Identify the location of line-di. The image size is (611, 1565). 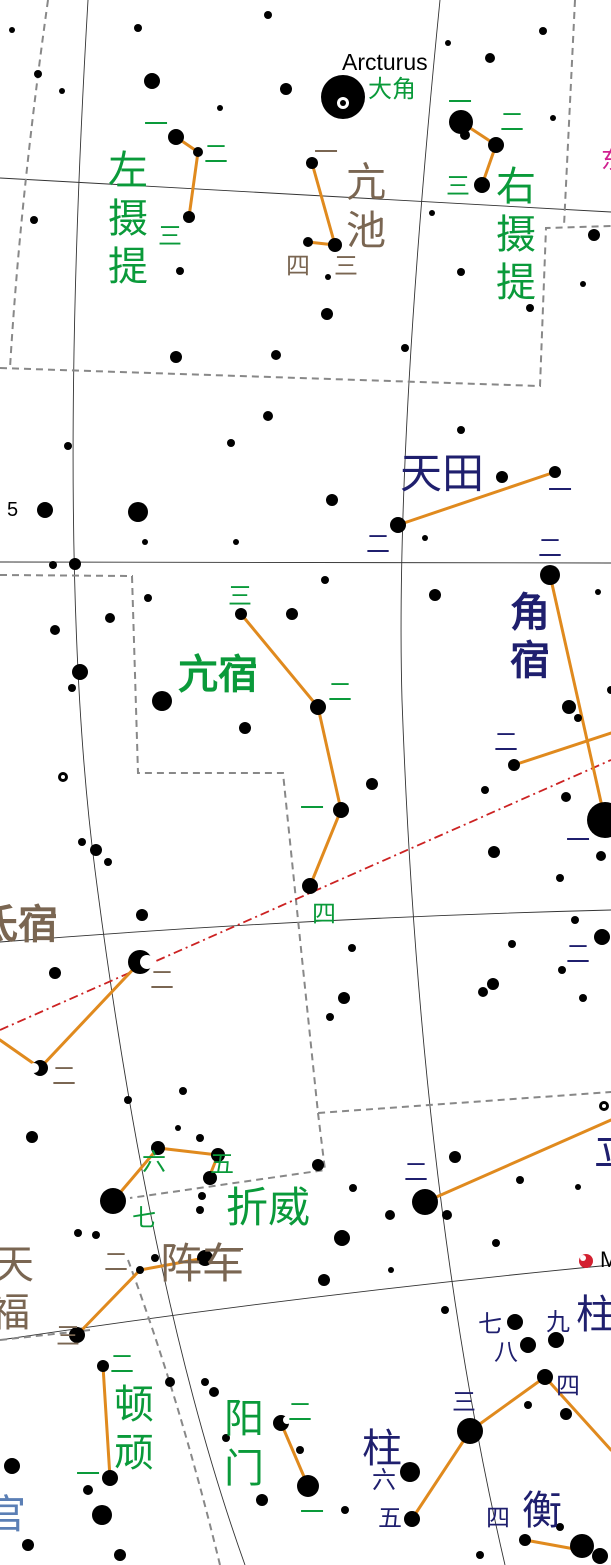
(71, 1015).